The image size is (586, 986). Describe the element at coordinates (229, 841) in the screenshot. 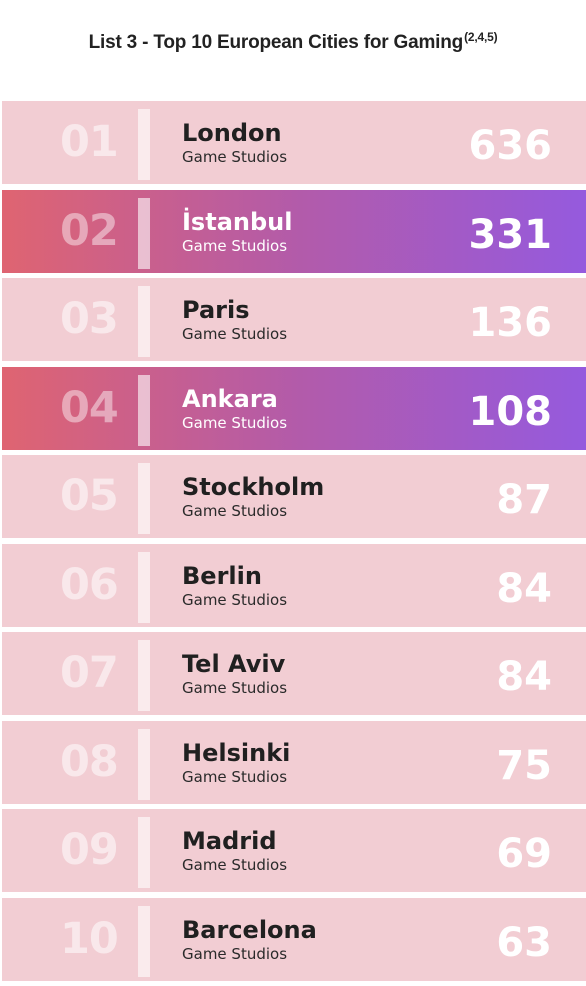

I see `city-name: Madrid` at that location.